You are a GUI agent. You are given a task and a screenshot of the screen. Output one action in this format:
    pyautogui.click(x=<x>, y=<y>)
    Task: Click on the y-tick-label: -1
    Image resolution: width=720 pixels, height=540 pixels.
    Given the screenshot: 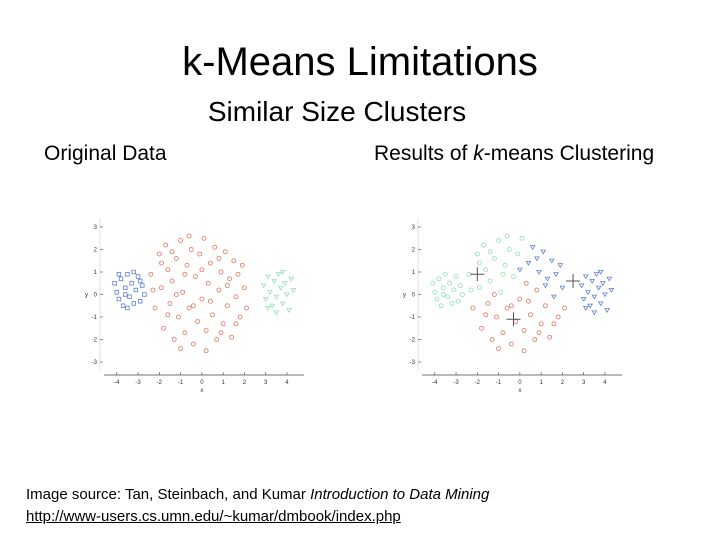 What is the action you would take?
    pyautogui.click(x=413, y=318)
    